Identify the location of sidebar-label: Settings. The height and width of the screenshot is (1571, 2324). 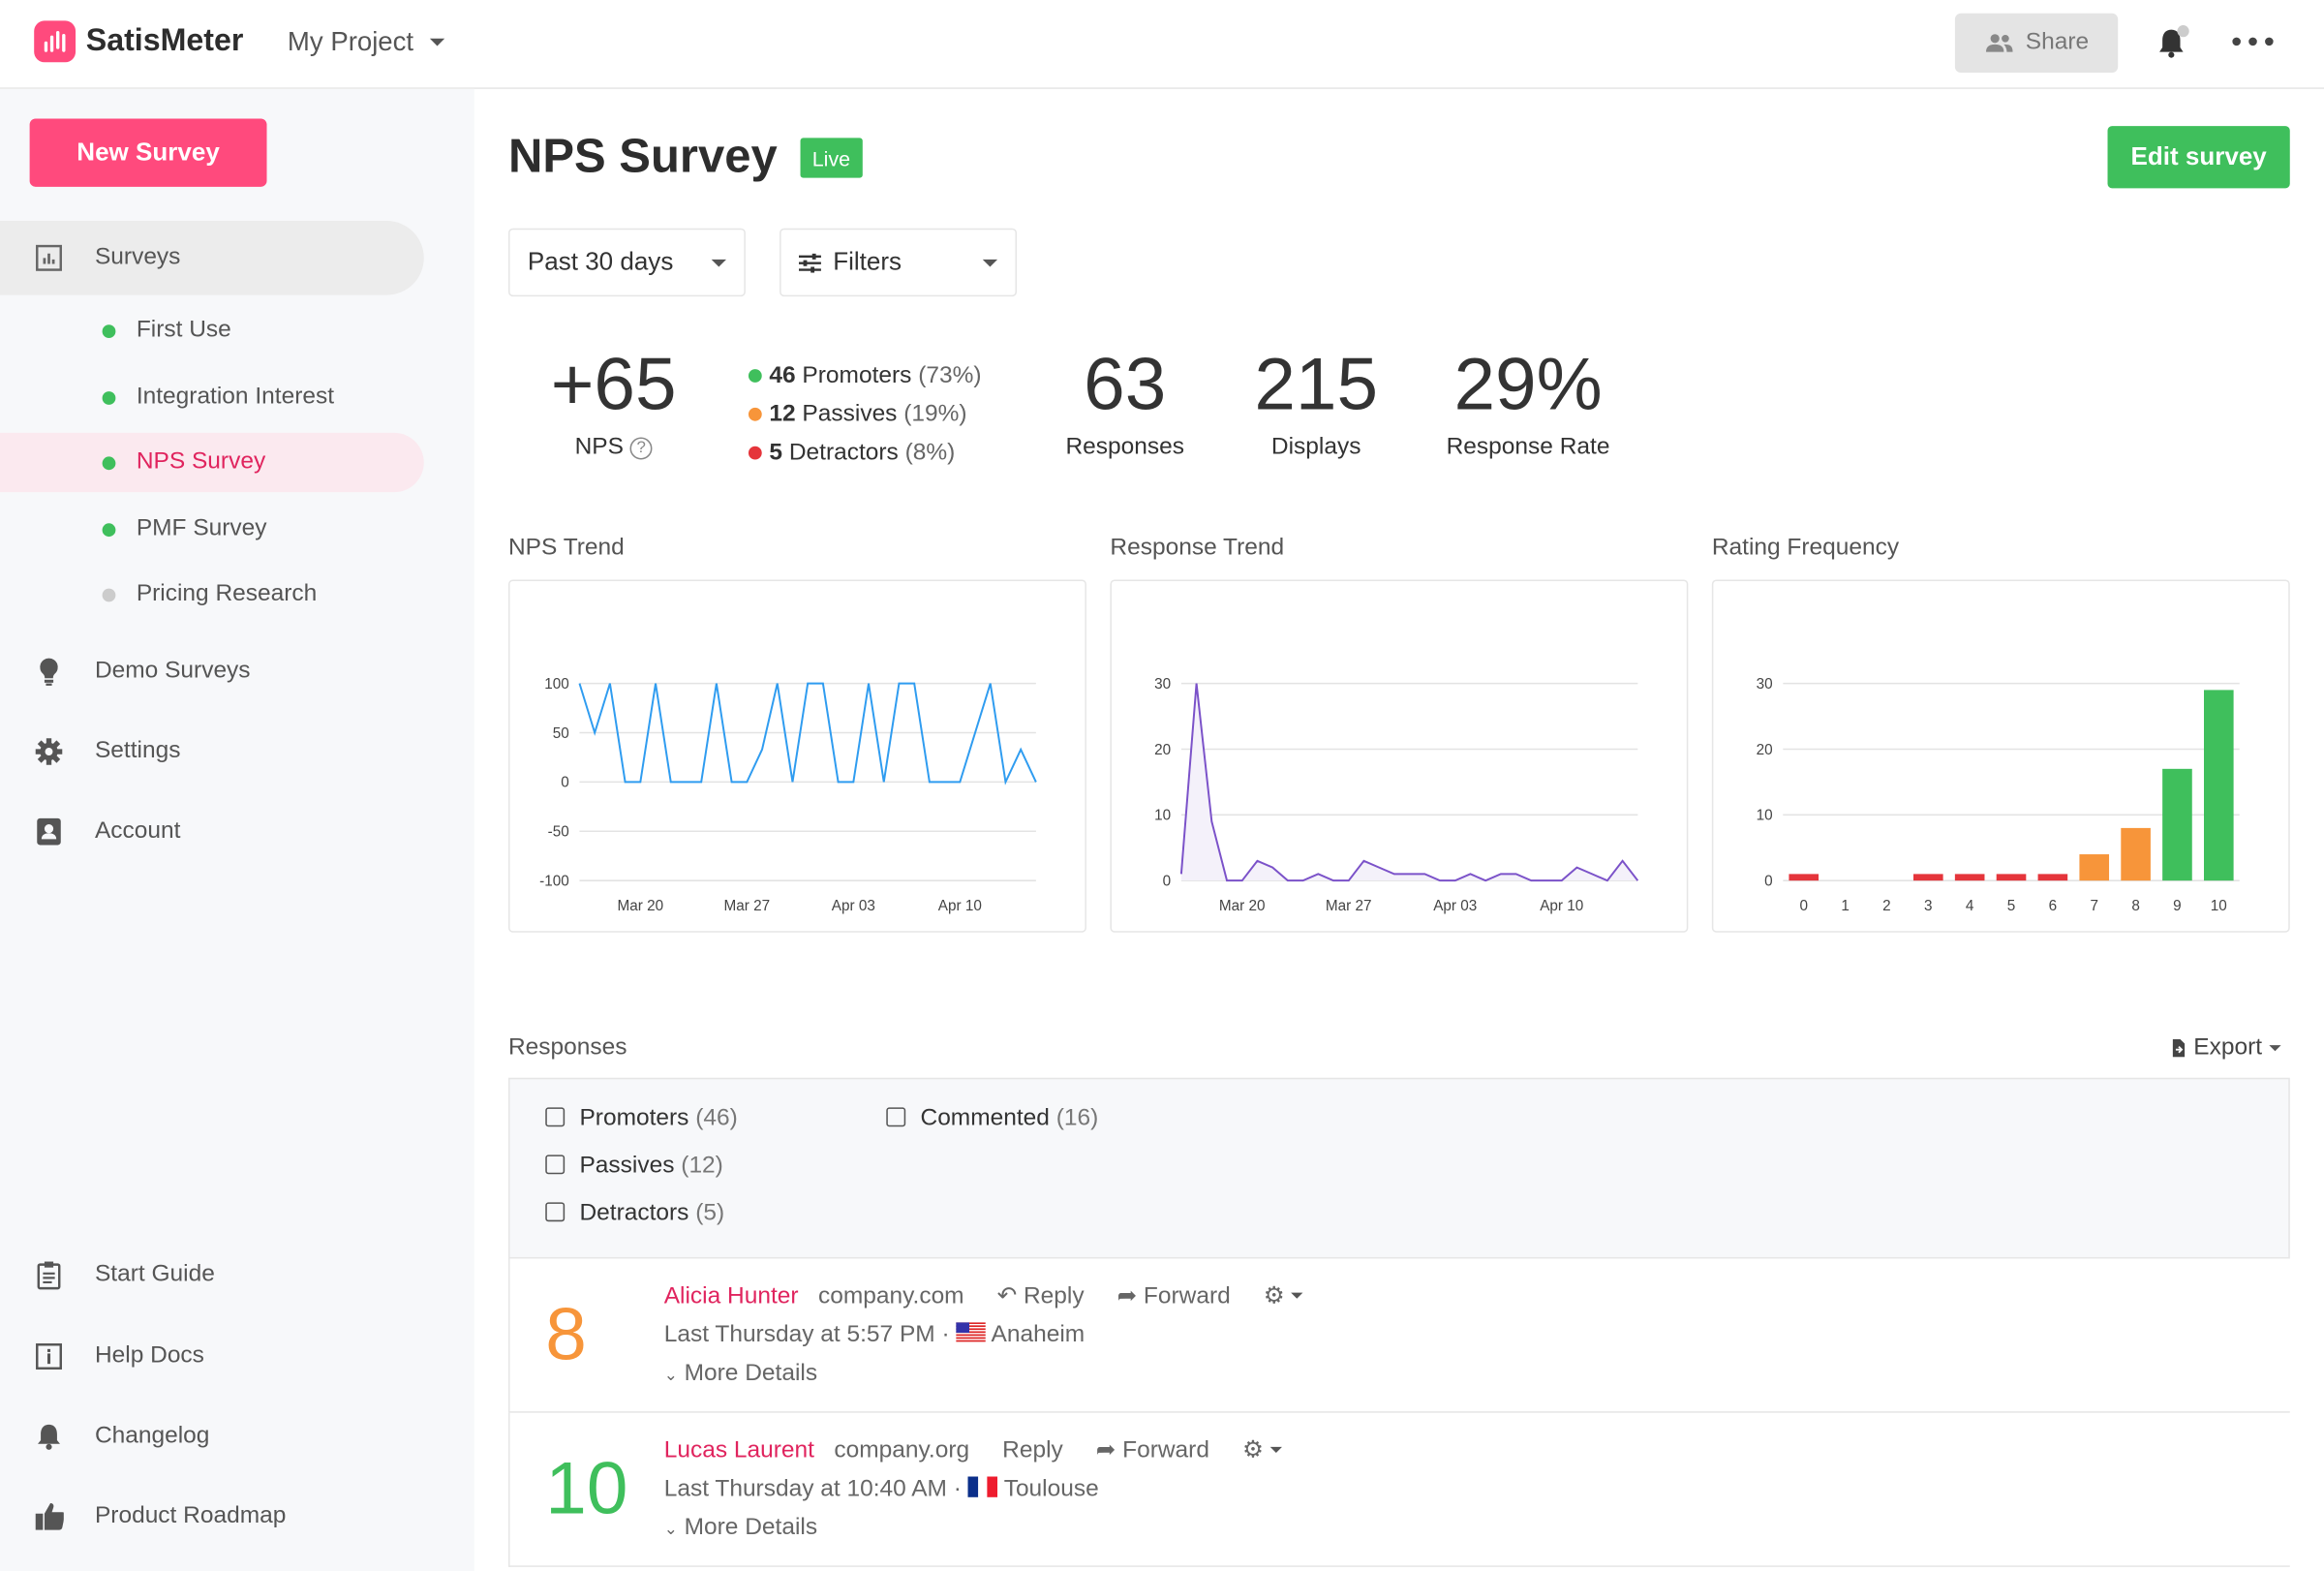
(137, 751).